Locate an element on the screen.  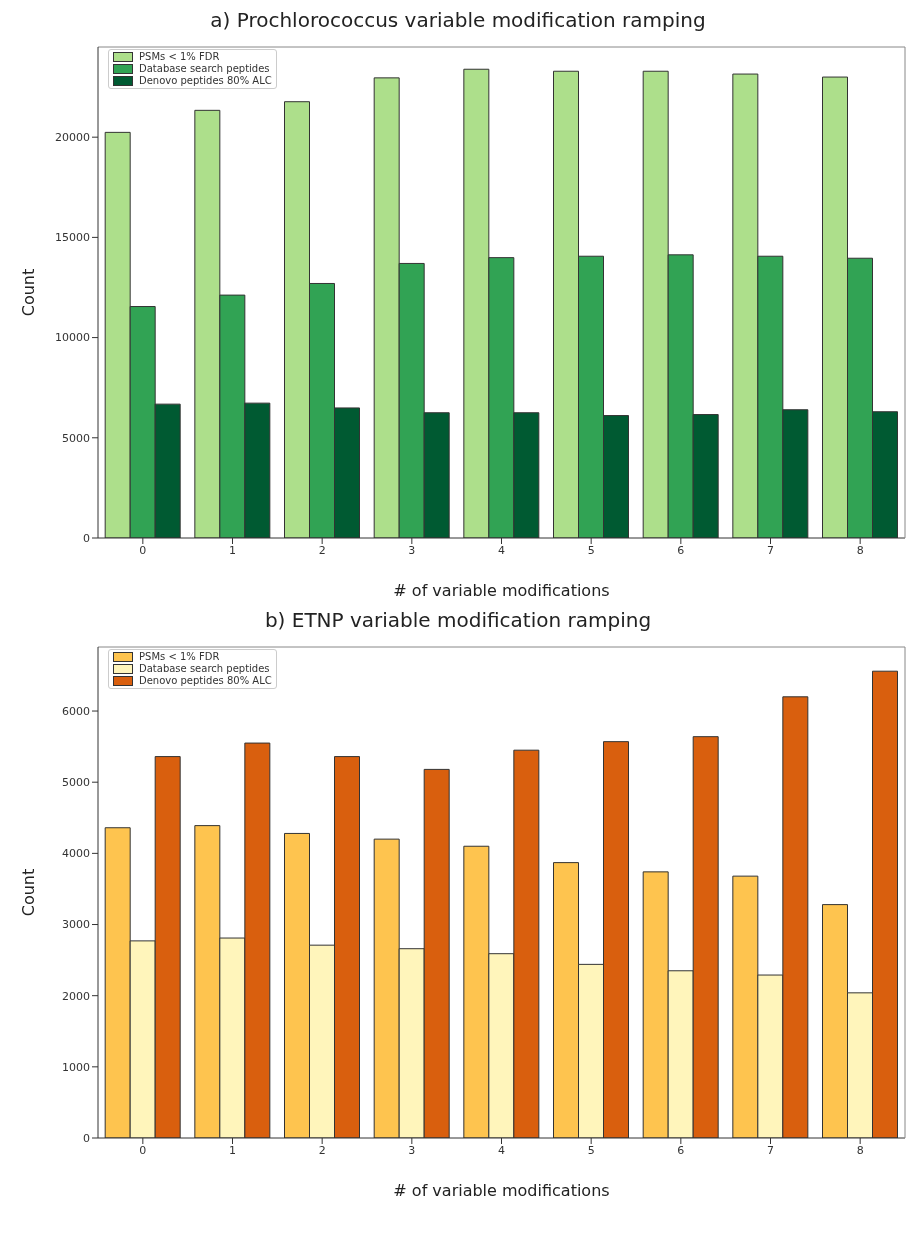
y-tick-label: 4000 is located at coordinates (76, 854).